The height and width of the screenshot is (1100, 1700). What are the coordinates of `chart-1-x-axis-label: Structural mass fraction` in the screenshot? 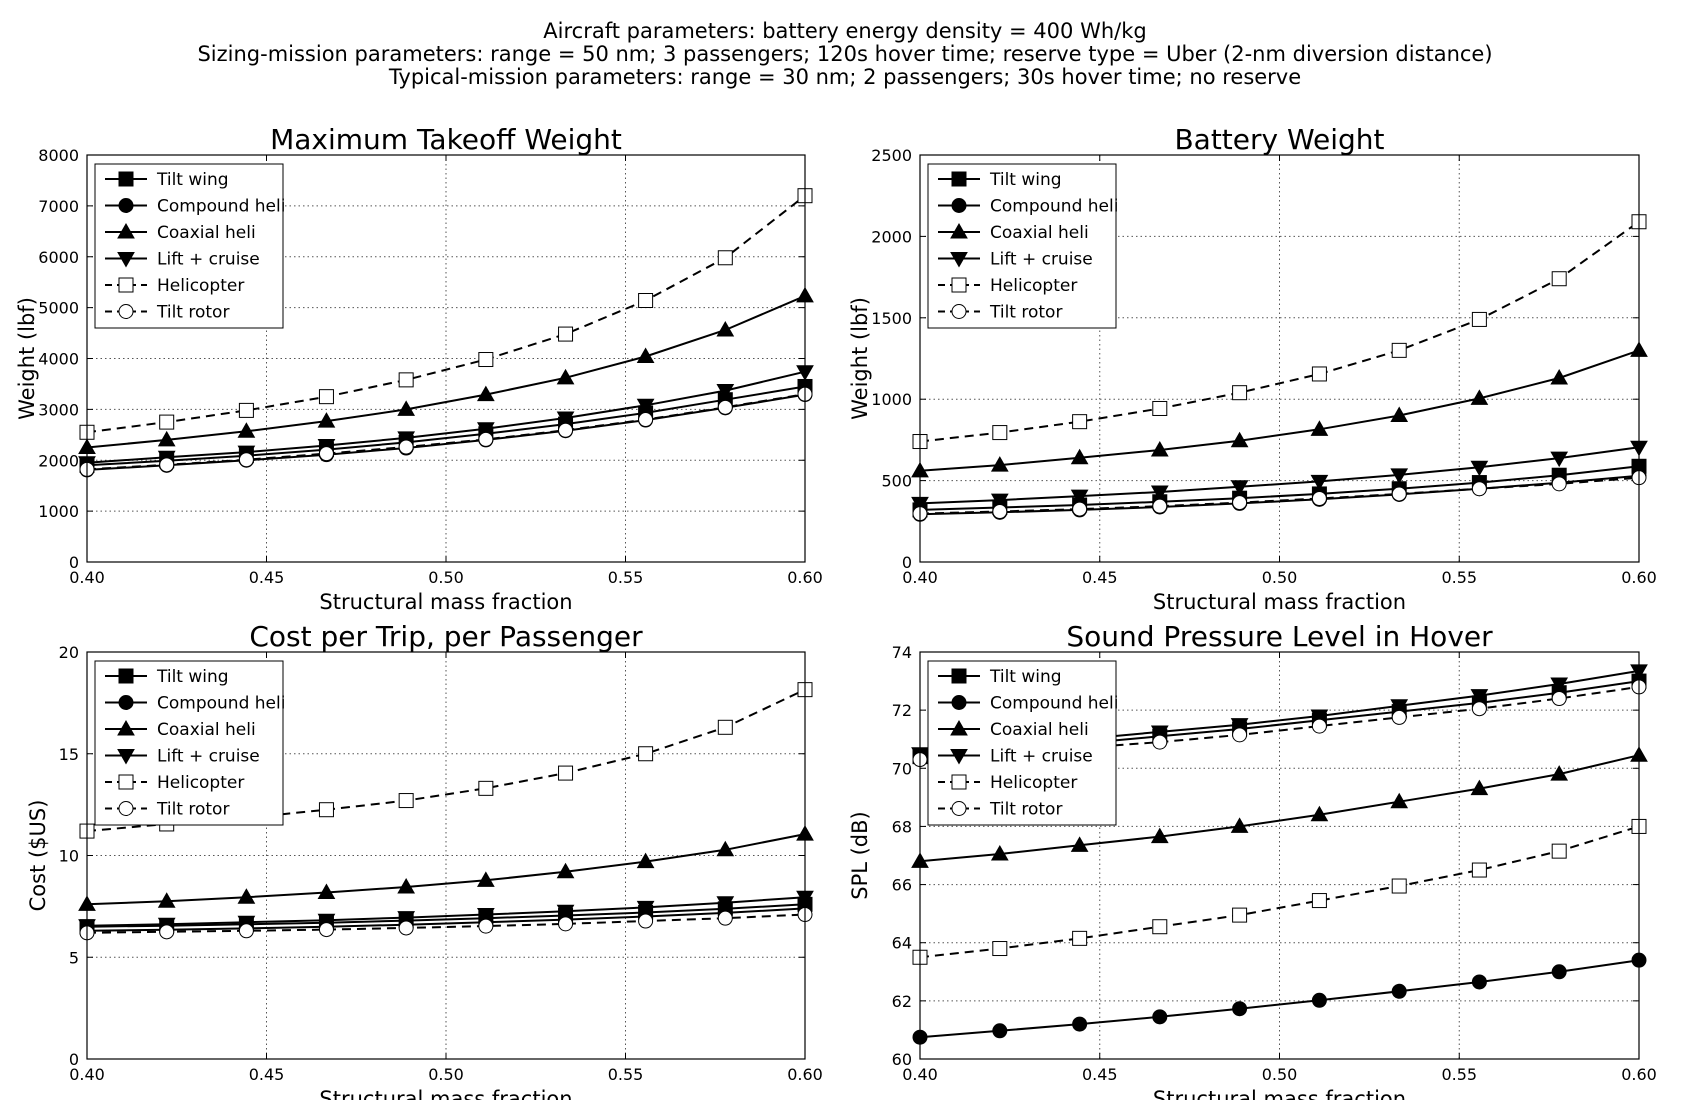 It's located at (1279, 602).